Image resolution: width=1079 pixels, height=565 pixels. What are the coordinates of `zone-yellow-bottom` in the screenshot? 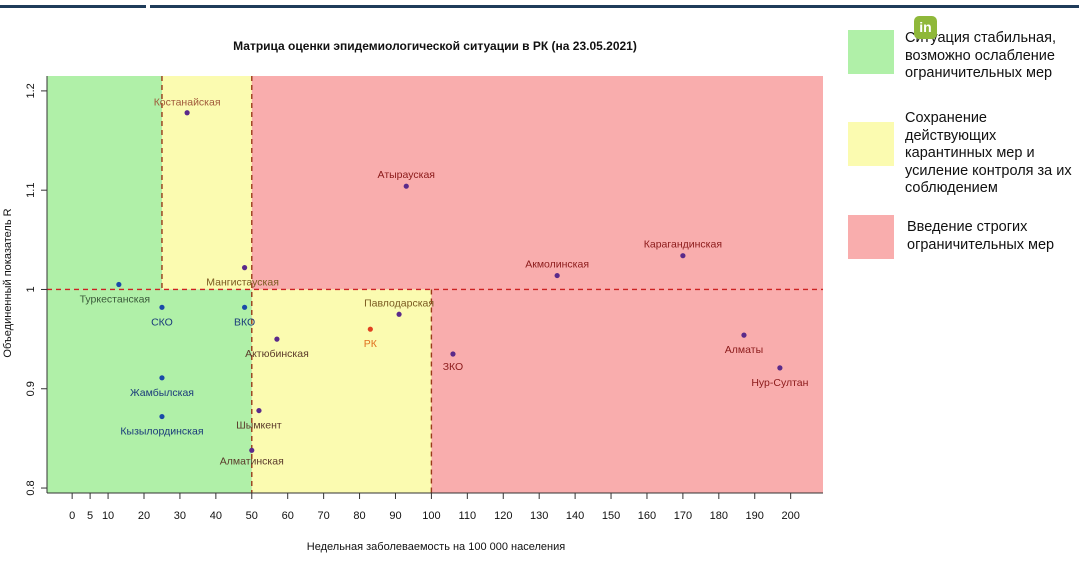 It's located at (341, 391).